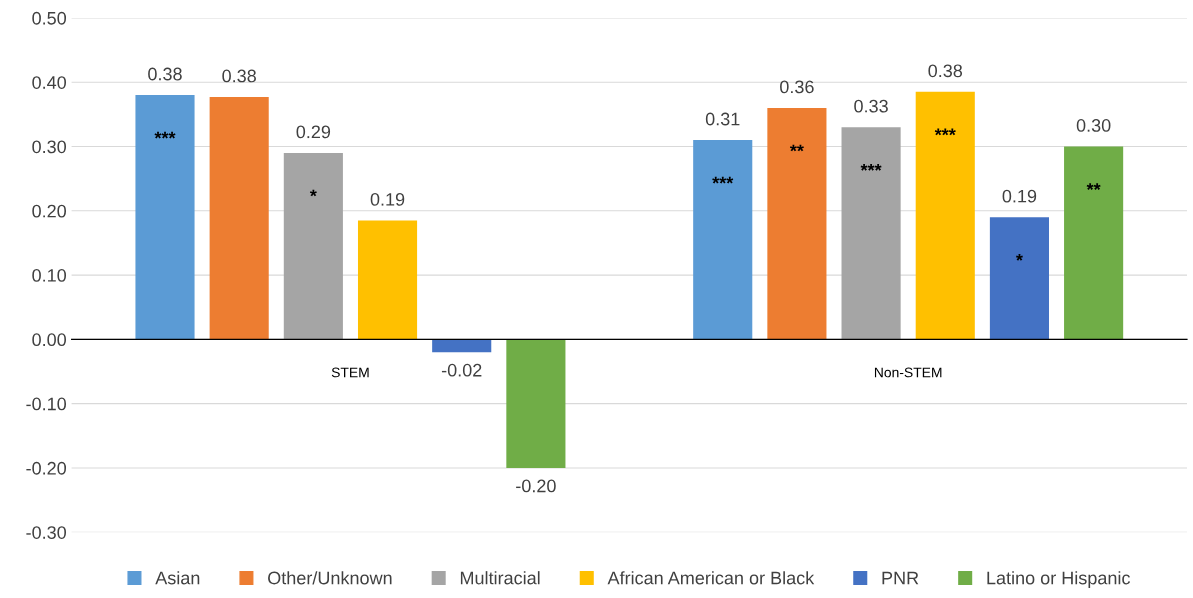 This screenshot has height=598, width=1193. I want to click on data-label: 0.30, so click(1093, 125).